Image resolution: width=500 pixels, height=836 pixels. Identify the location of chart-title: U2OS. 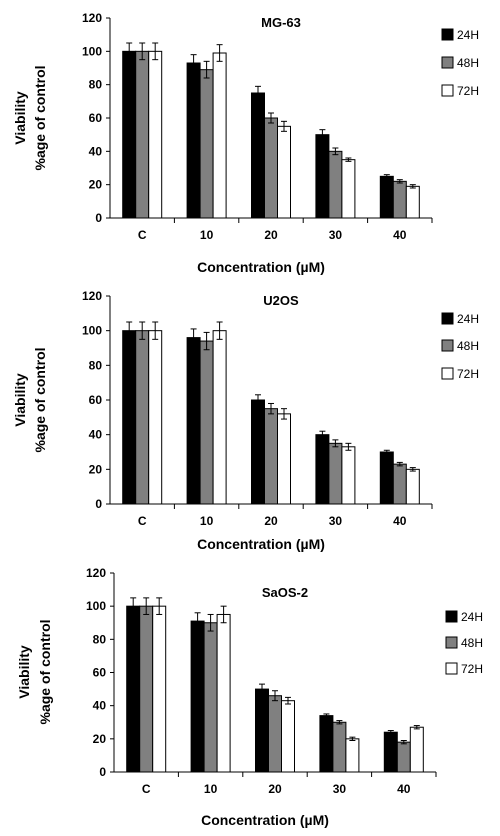
(281, 300).